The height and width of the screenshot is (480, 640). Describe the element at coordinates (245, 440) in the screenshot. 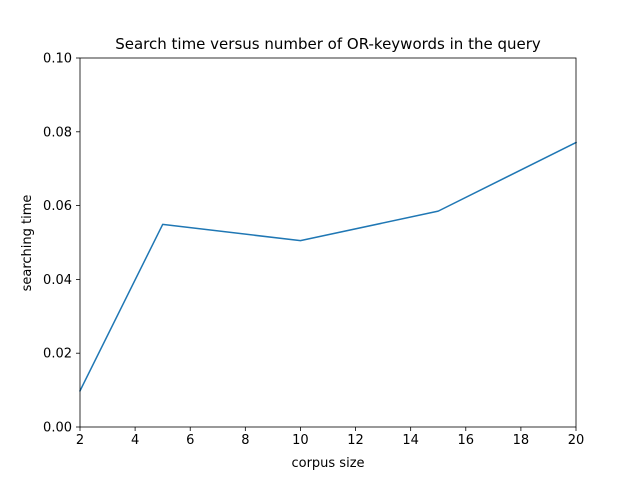

I see `x-tick-label: 8` at that location.